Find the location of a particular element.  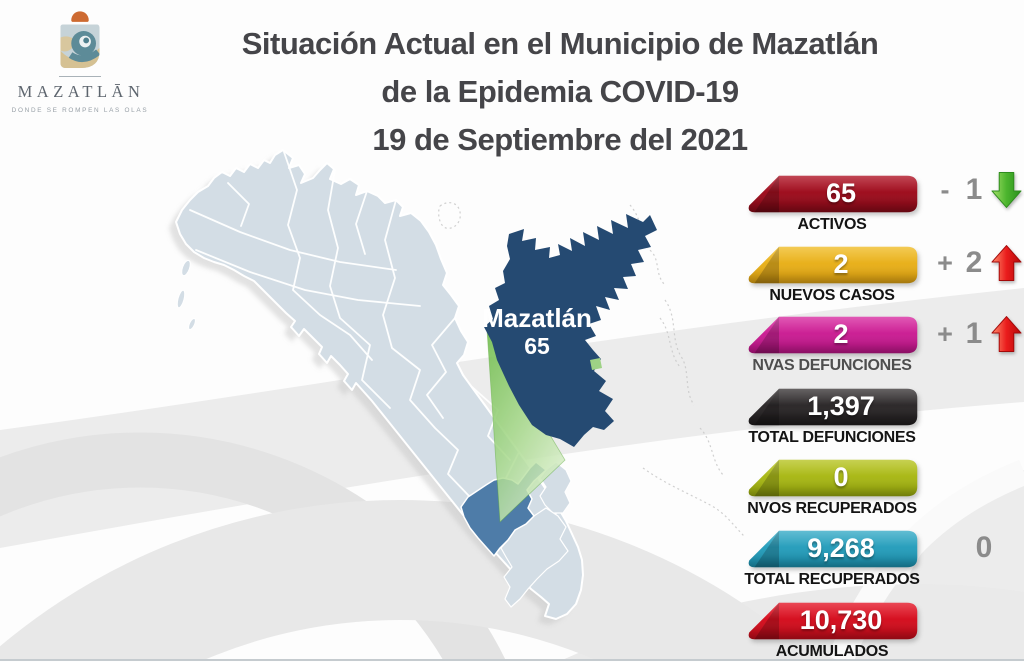

stat-activos: 65 ACTIVOS is located at coordinates (832, 205).